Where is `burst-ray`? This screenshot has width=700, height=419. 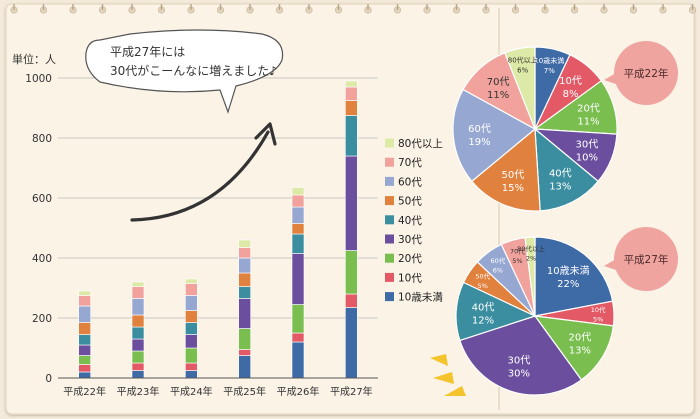 burst-ray is located at coordinates (439, 360).